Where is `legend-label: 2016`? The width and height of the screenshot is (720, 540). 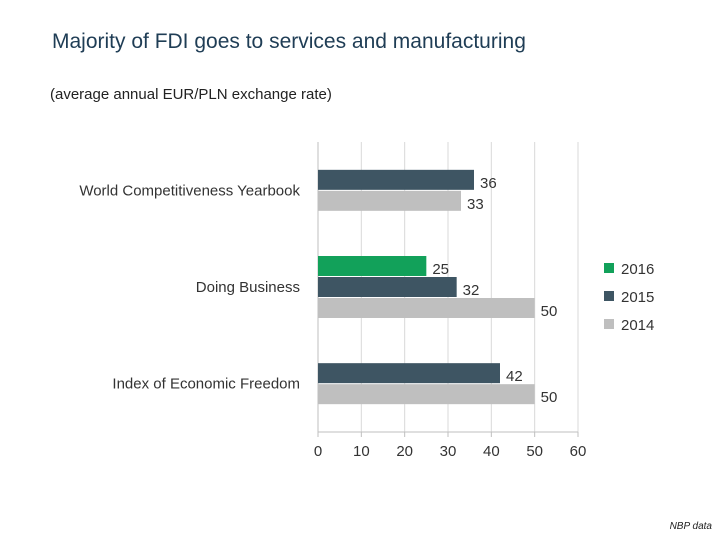 legend-label: 2016 is located at coordinates (637, 269).